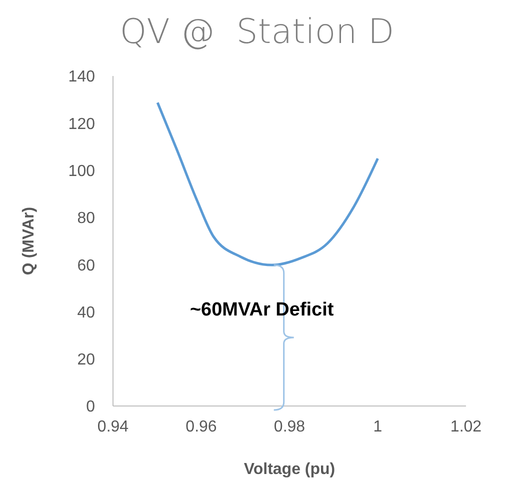 The width and height of the screenshot is (514, 485). I want to click on x-tick-label: 1, so click(377, 427).